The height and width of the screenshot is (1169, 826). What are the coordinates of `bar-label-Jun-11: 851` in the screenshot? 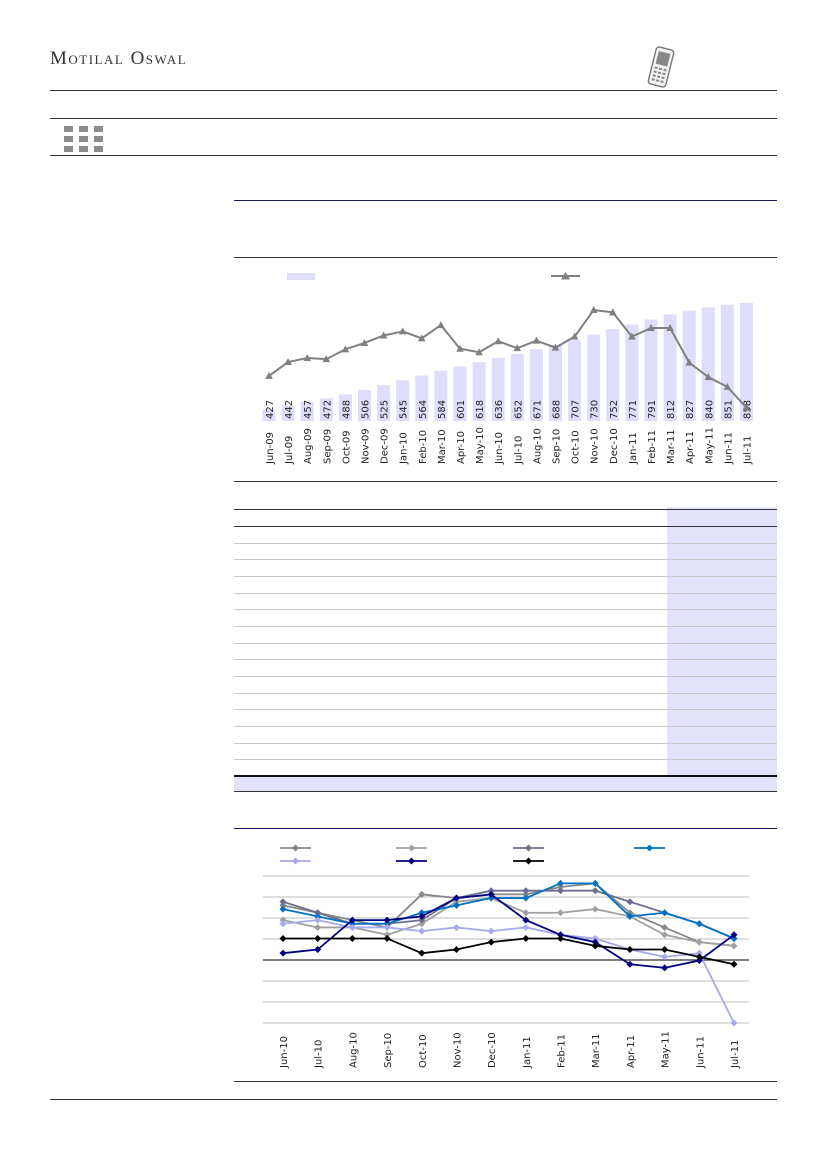 It's located at (728, 409).